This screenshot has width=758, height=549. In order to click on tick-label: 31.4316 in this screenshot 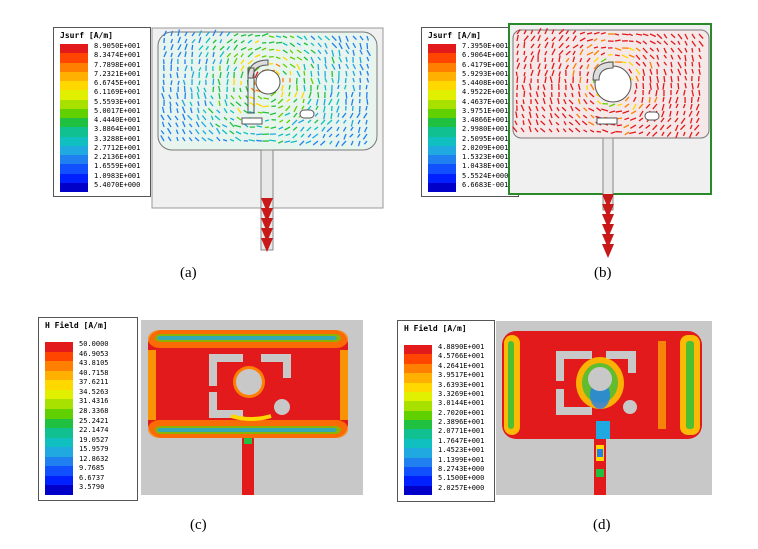, I will do `click(94, 401)`.